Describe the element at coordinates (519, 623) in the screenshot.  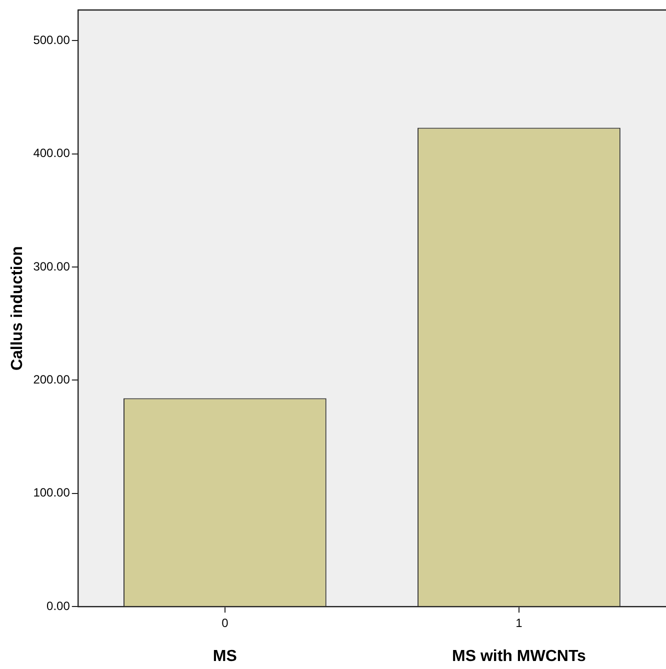
I see `x-tick-label: 1` at that location.